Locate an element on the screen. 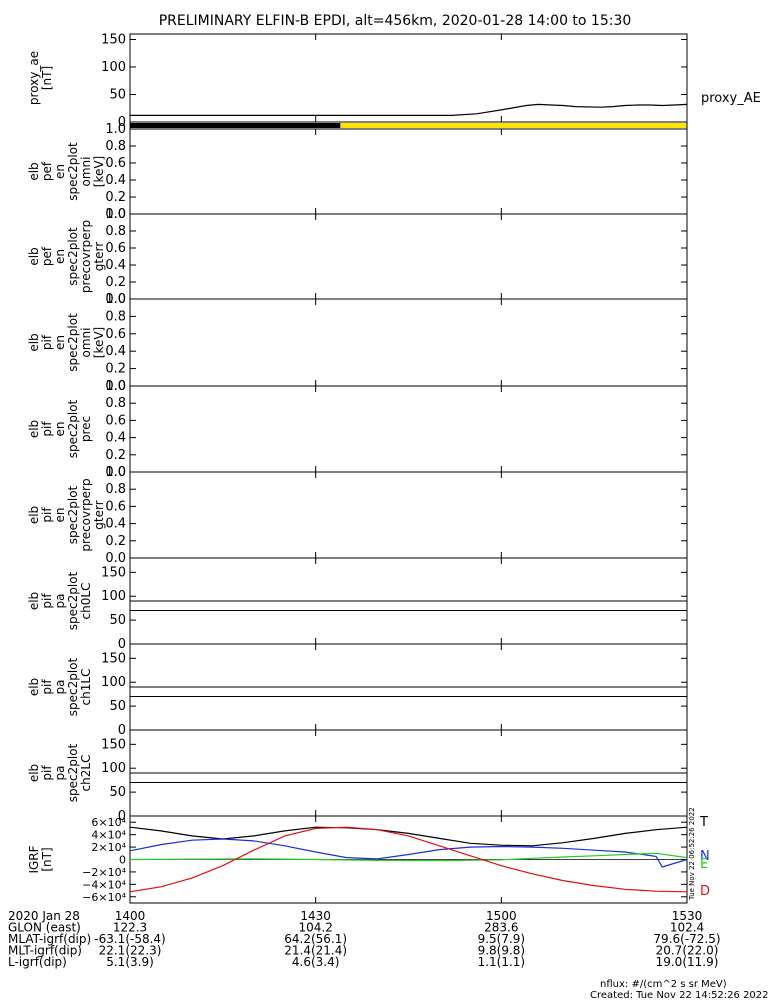 This screenshot has width=775, height=1000. vertical-timestamp: Tue Nov 22 06:52:26 2022 is located at coordinates (692, 854).